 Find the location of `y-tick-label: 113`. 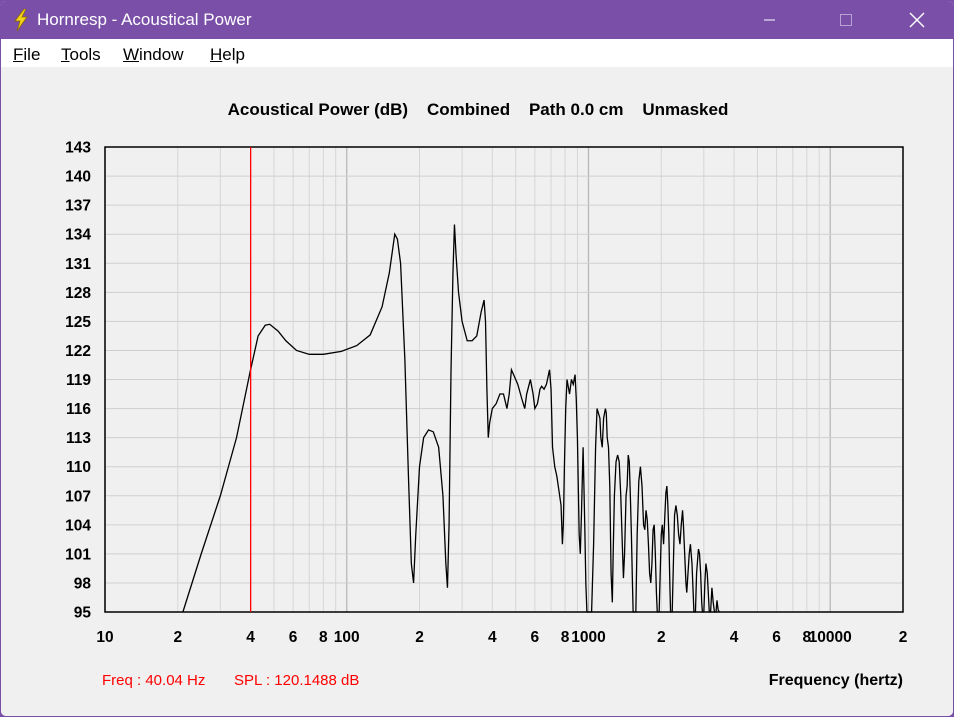

y-tick-label: 113 is located at coordinates (78, 438).